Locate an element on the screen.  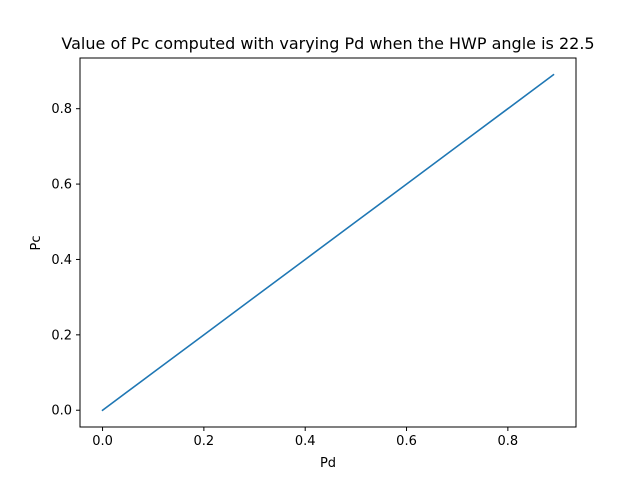
y-tick-label: 0.4 is located at coordinates (61, 260).